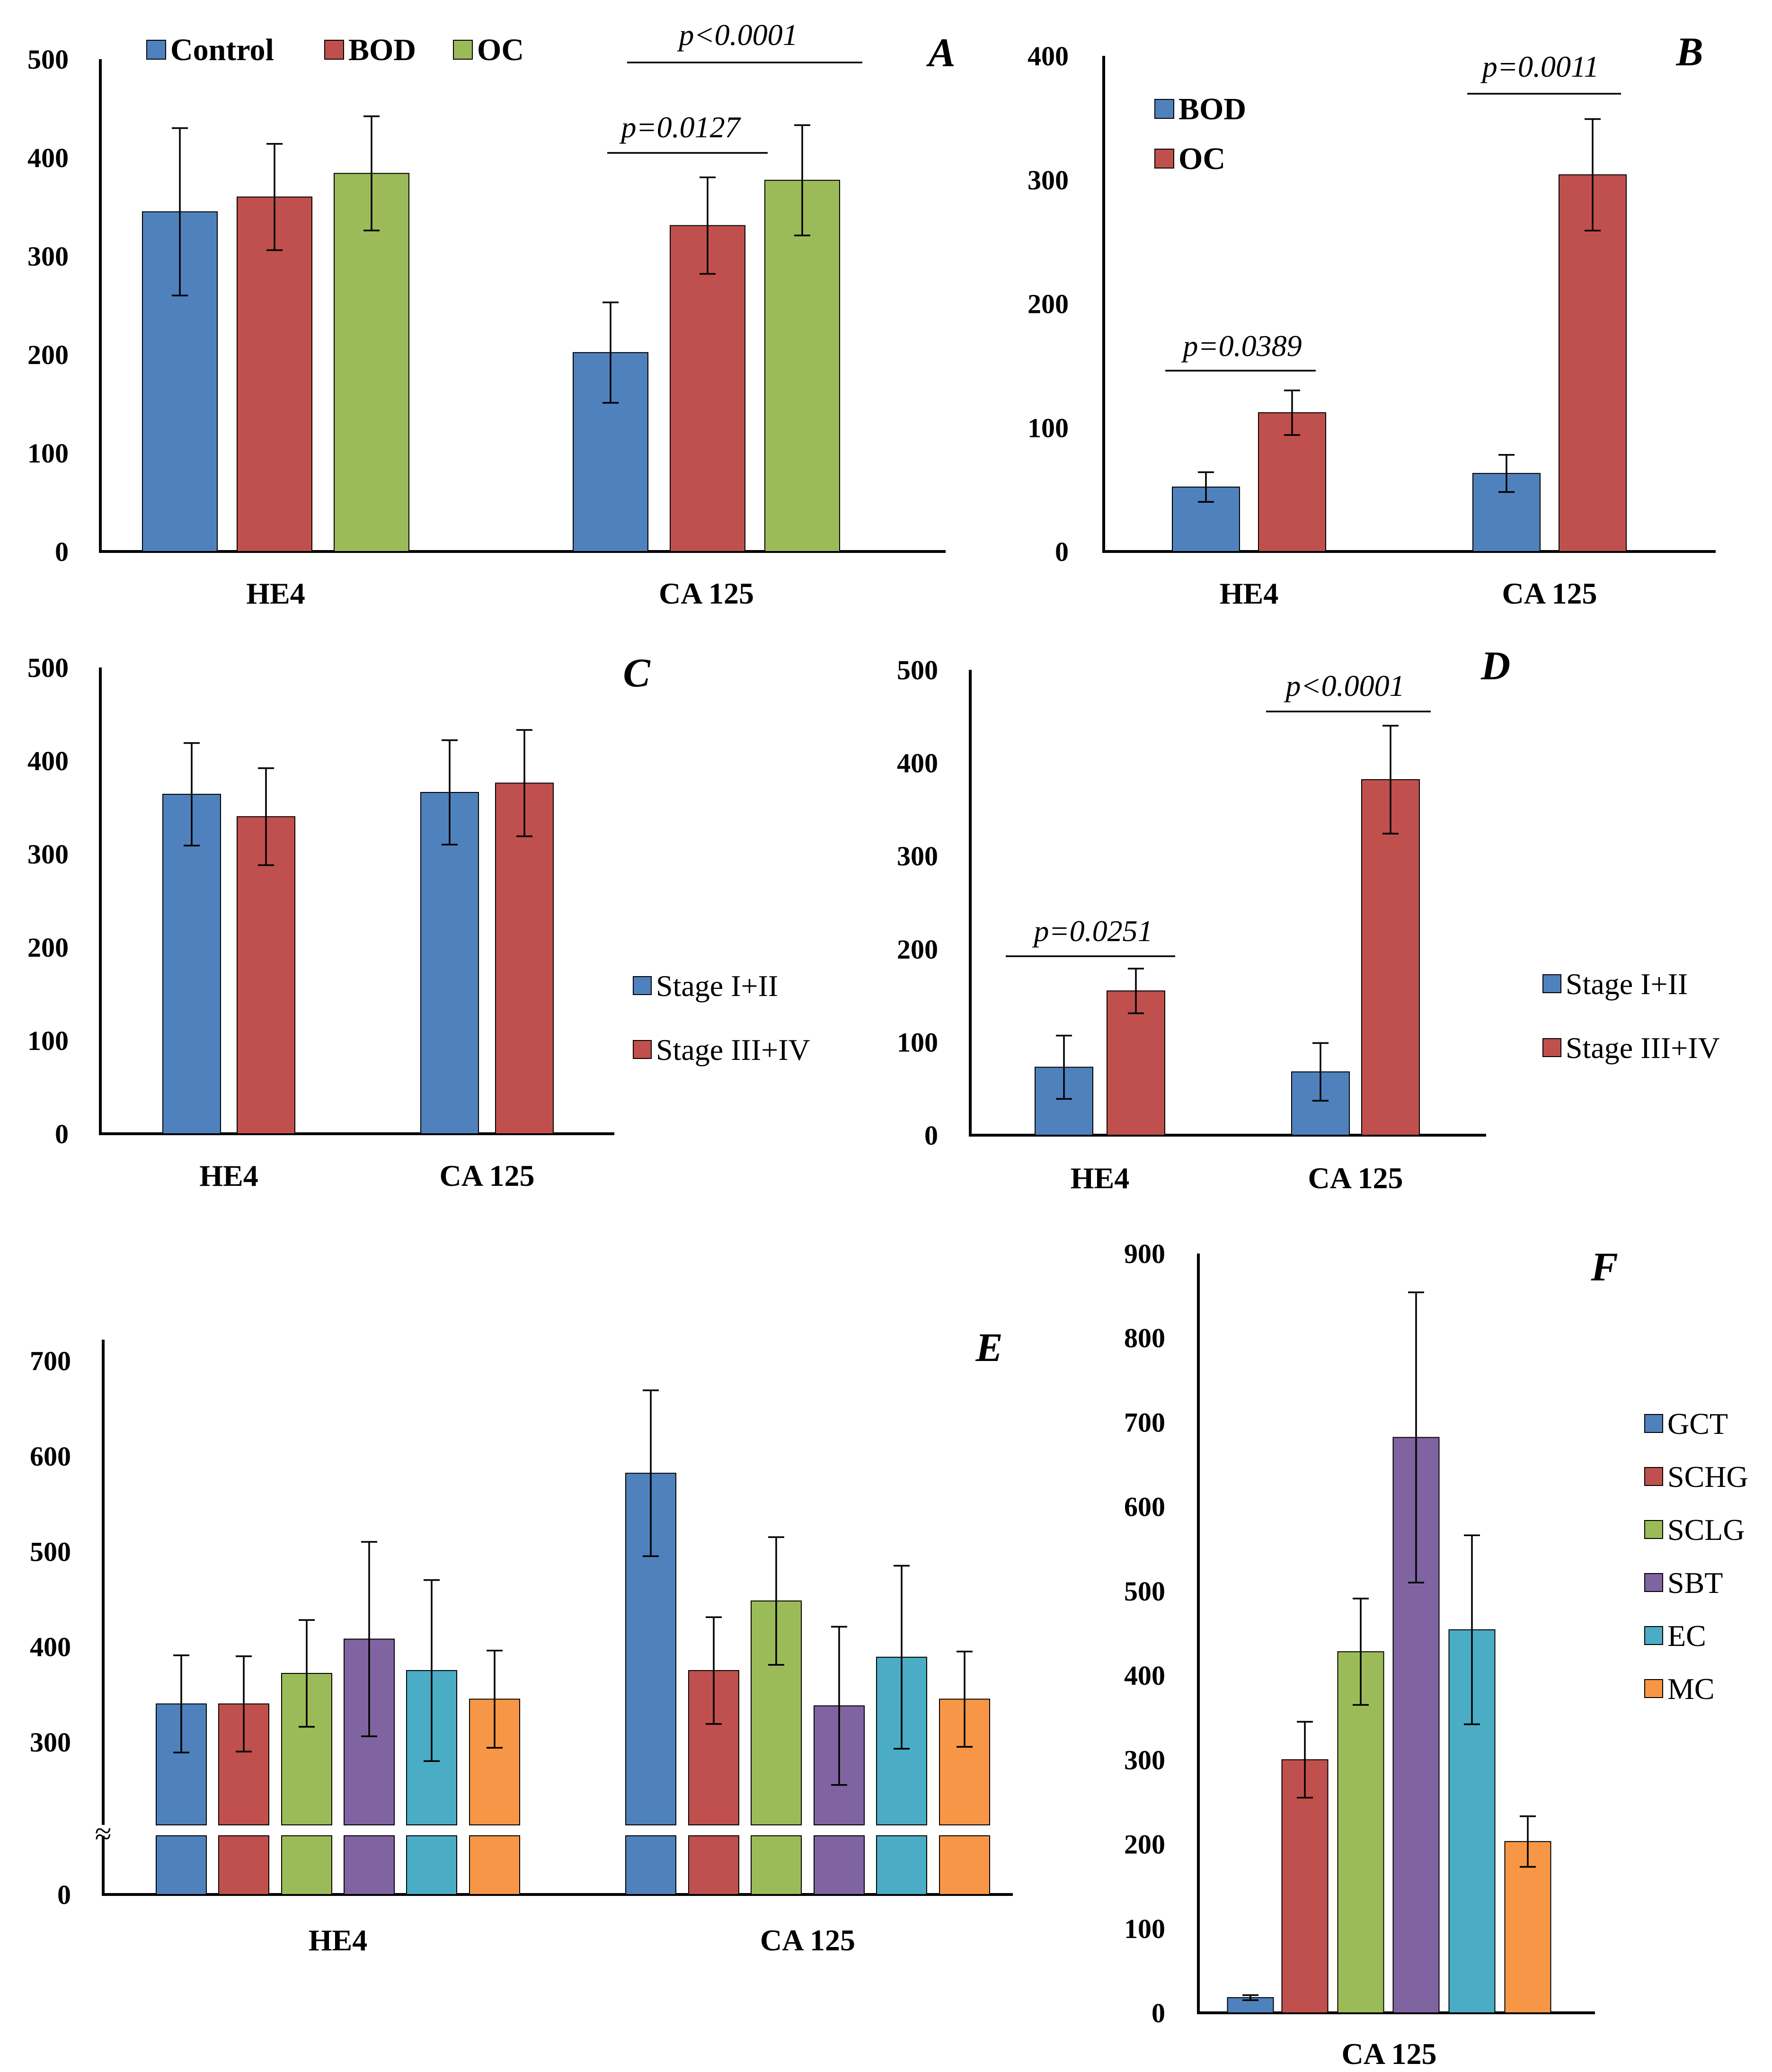 This screenshot has height=2072, width=1772. Describe the element at coordinates (807, 1940) in the screenshot. I see `panel-e-category-label: CA 125` at that location.